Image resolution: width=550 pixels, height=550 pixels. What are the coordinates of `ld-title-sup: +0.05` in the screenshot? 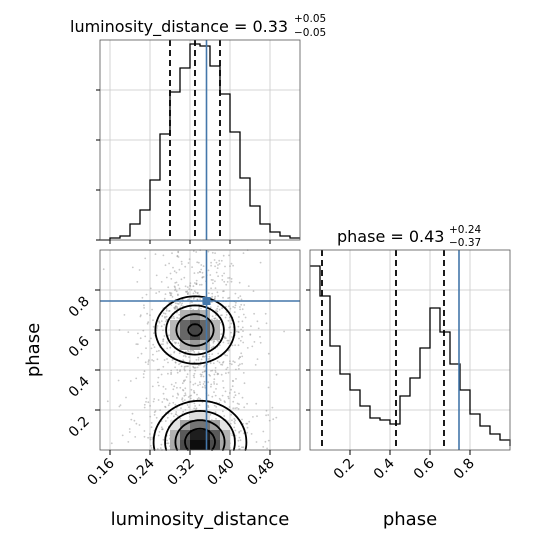 It's located at (310, 19).